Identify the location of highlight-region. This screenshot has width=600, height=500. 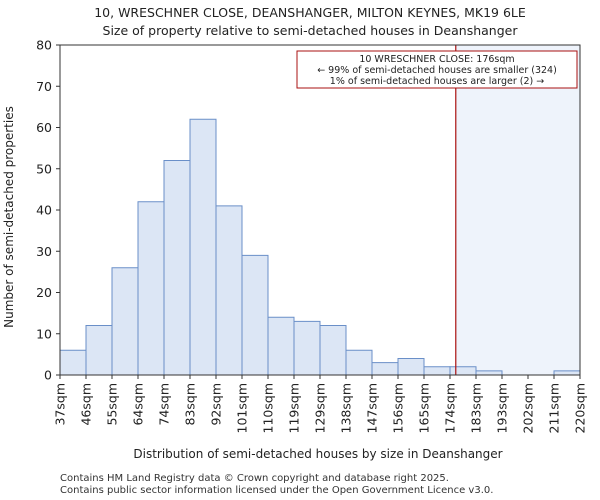
(517, 210).